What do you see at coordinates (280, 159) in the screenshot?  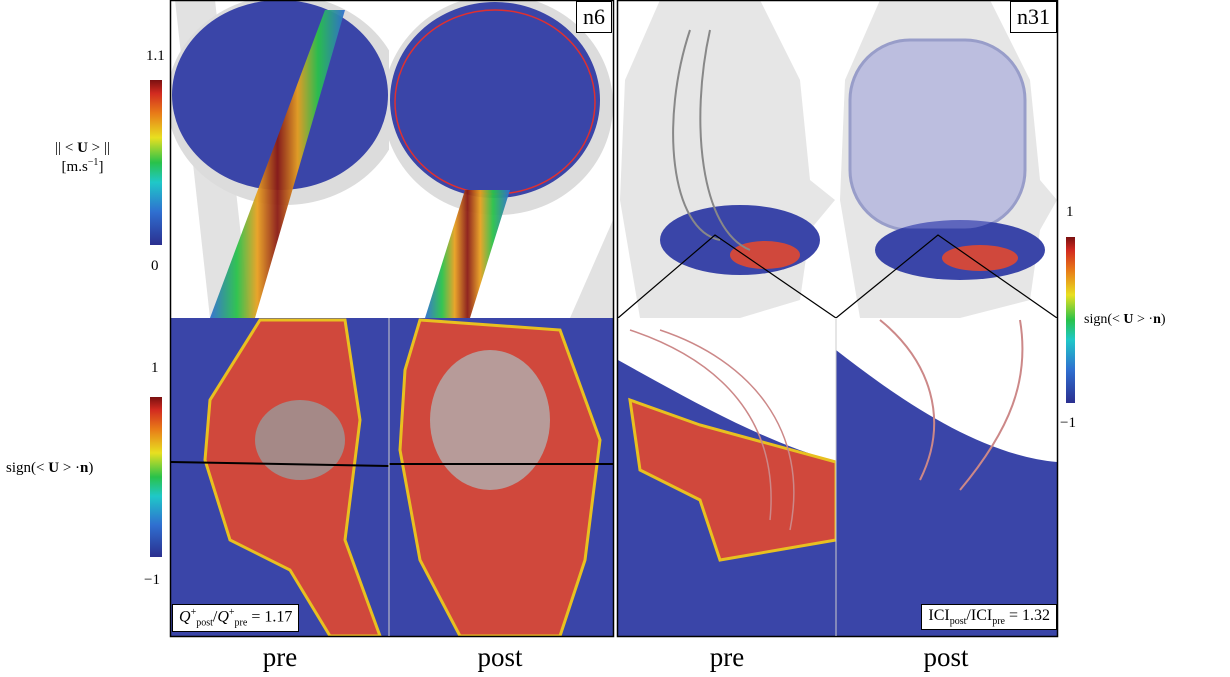 I see `velocity-pre-image` at bounding box center [280, 159].